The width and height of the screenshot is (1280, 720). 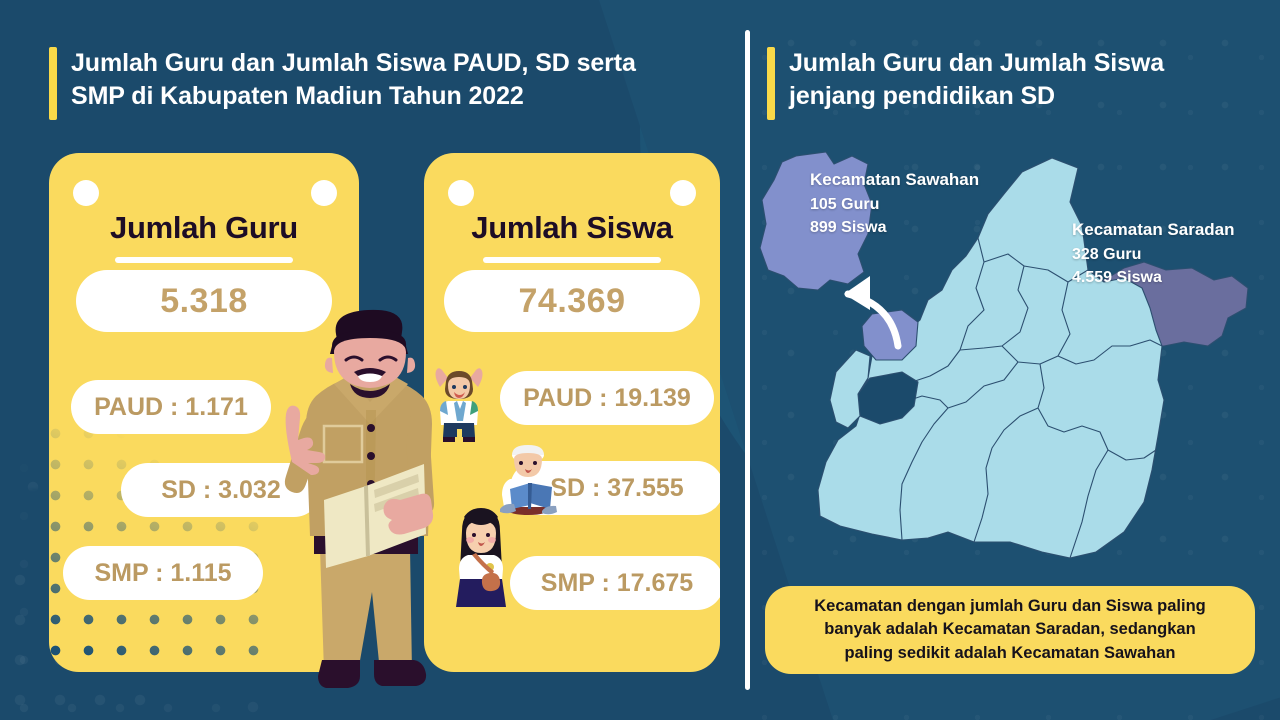 What do you see at coordinates (171, 407) in the screenshot?
I see `stat-pill-paud: PAUD : 1.171` at bounding box center [171, 407].